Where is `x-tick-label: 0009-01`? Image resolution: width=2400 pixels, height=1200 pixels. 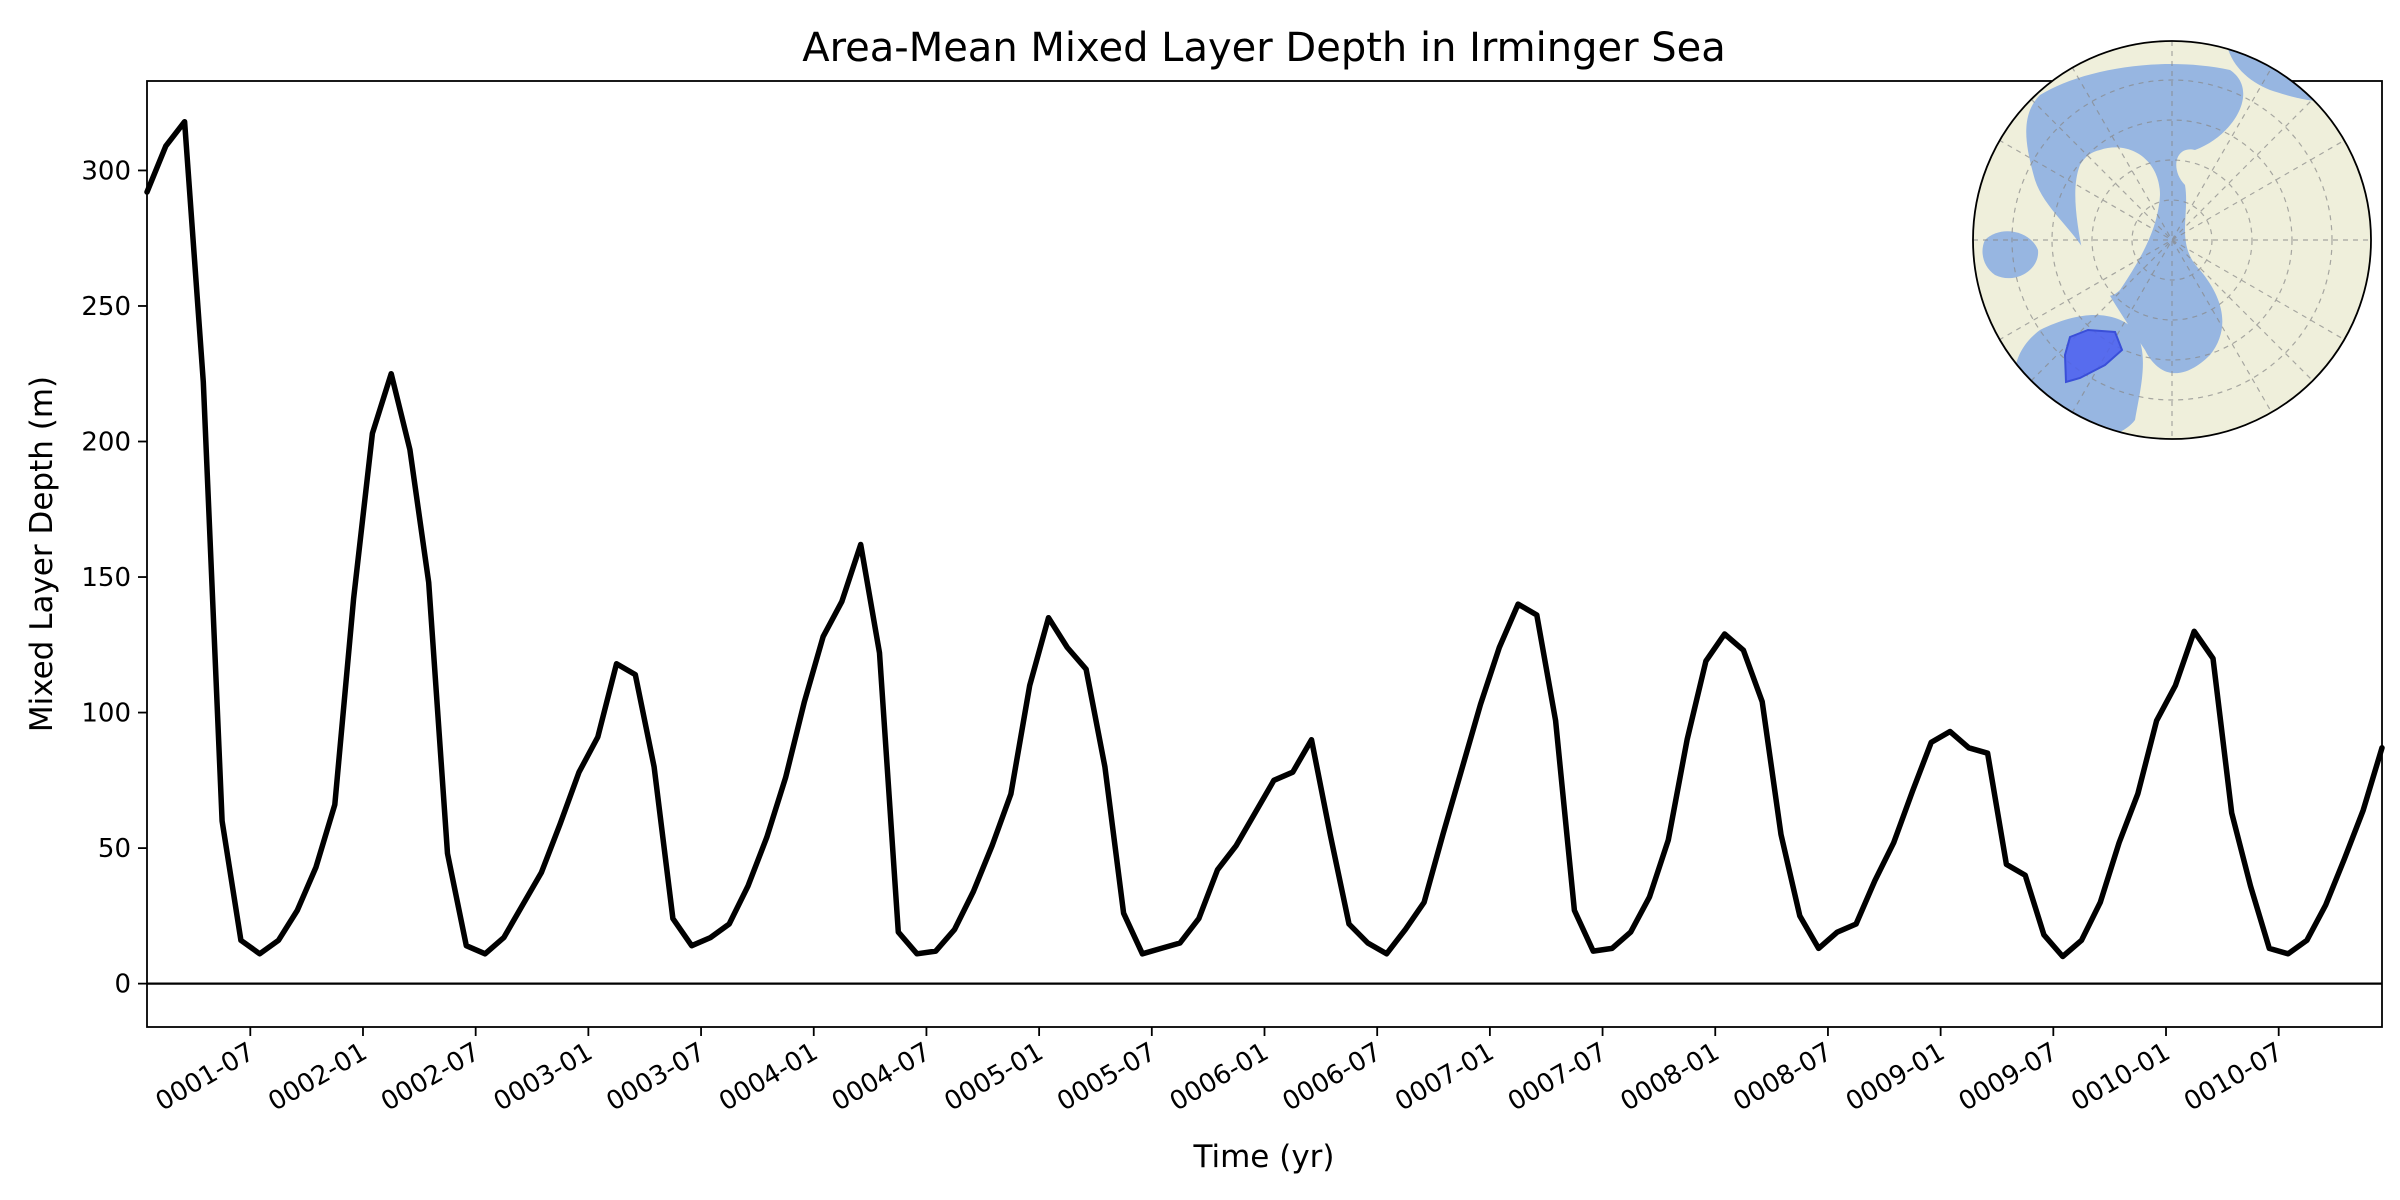 x-tick-label: 0009-01 is located at coordinates (1895, 1077).